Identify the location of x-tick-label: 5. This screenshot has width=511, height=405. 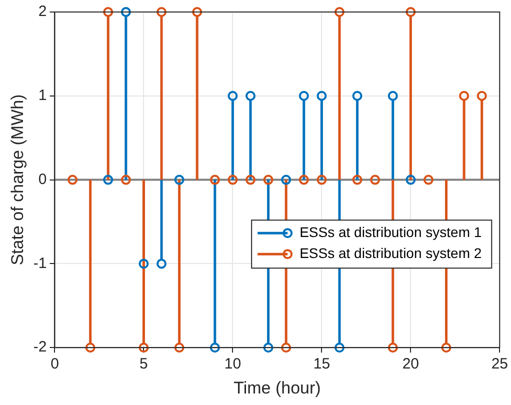
(144, 364).